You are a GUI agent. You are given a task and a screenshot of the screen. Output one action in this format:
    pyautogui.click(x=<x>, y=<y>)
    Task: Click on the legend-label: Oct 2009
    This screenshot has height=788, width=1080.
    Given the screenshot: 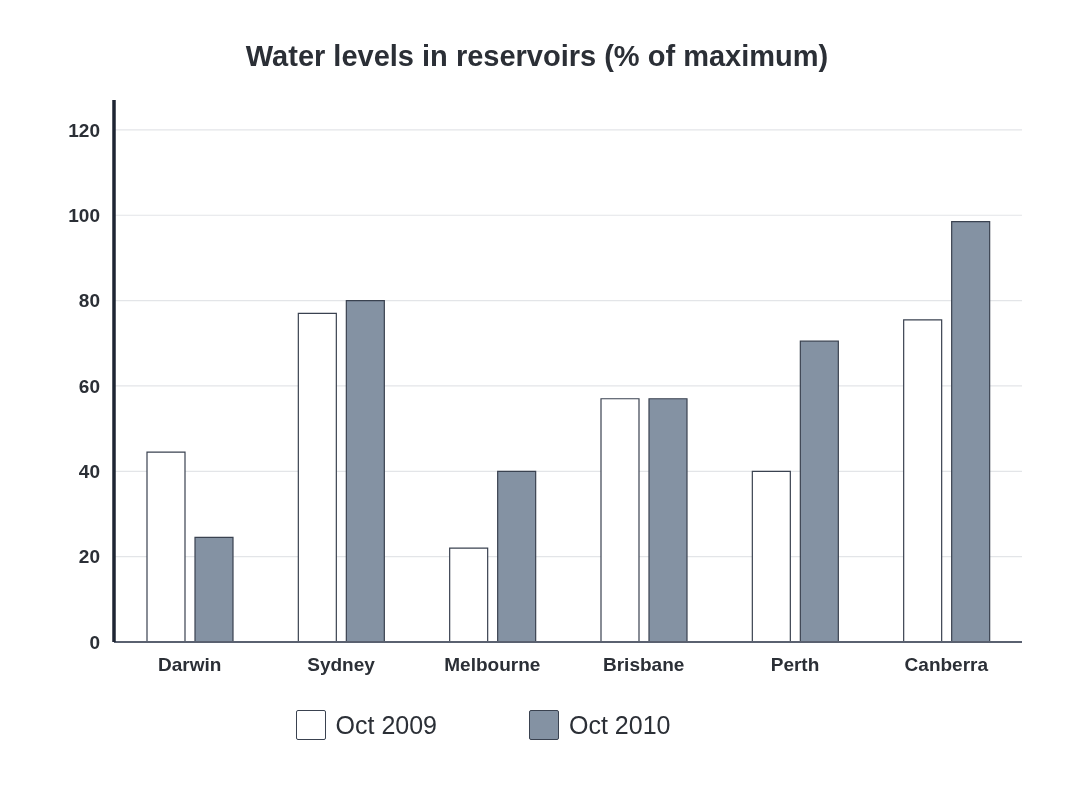 What is the action you would take?
    pyautogui.click(x=386, y=725)
    